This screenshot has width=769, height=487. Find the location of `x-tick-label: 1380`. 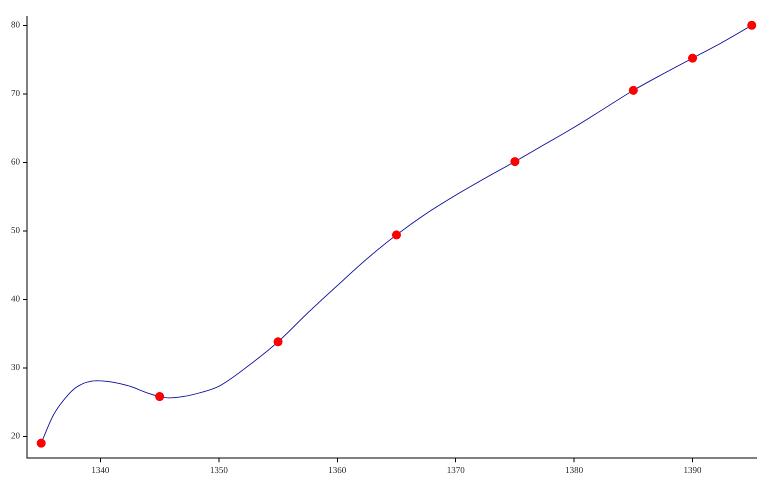

x-tick-label: 1380 is located at coordinates (574, 469).